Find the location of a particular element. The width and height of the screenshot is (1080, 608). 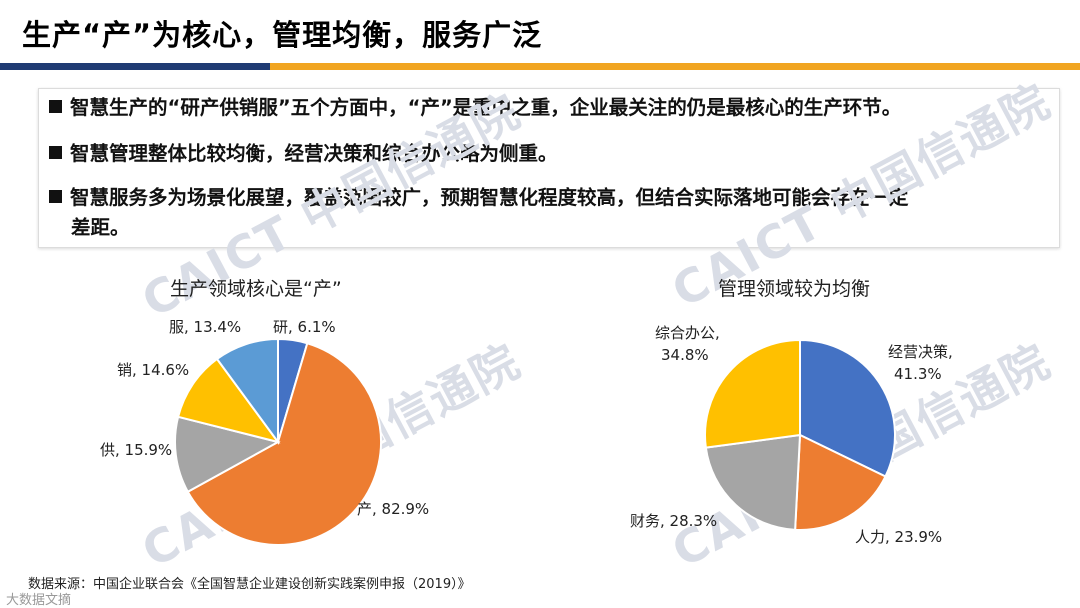

title-underline-blue is located at coordinates (135, 66).